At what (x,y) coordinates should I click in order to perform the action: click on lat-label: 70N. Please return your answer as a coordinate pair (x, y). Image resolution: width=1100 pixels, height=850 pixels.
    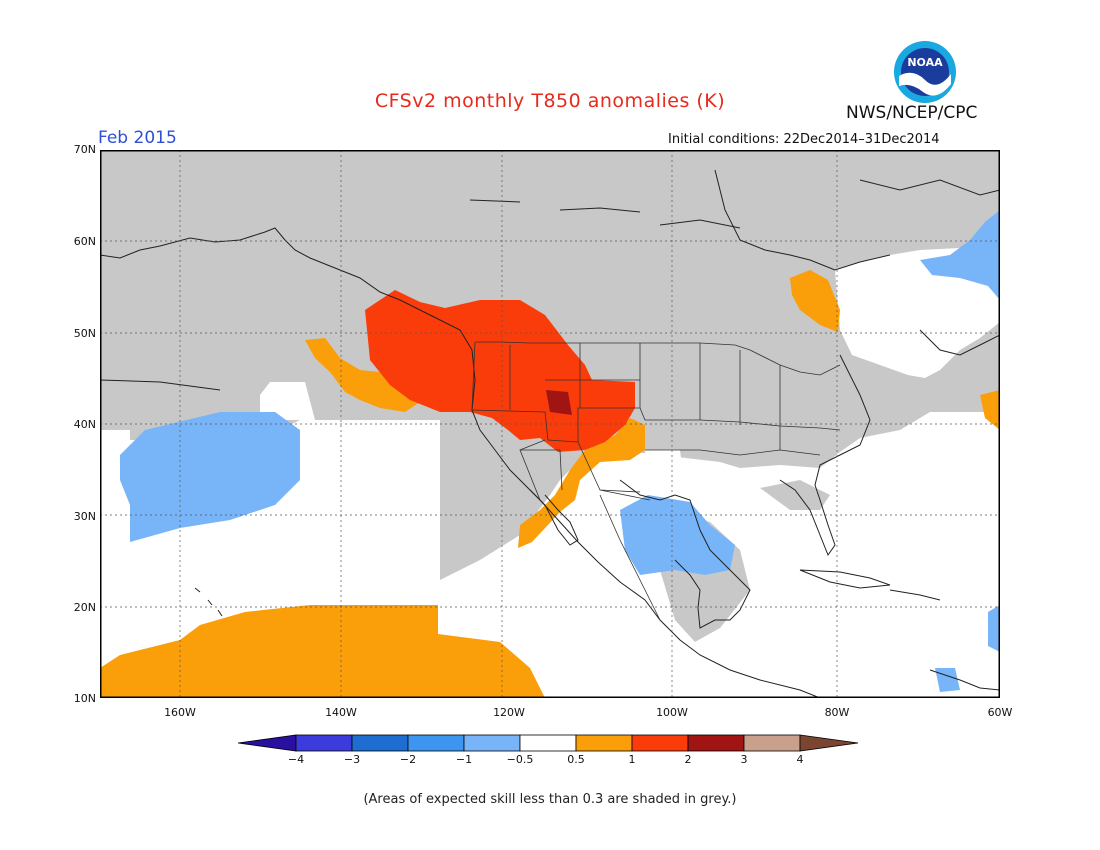
    Looking at the image, I should click on (84, 149).